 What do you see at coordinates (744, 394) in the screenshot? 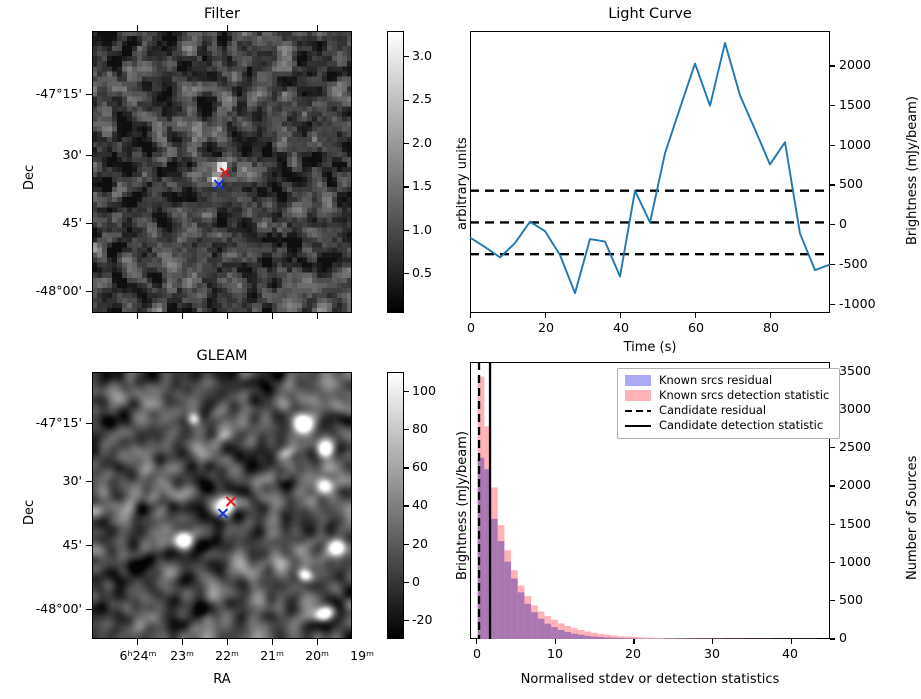
I see `legend-label: Known srcs detection statistic` at bounding box center [744, 394].